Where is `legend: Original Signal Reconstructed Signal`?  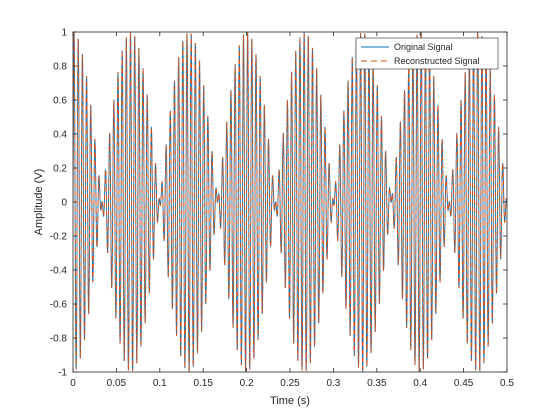
legend: Original Signal Reconstructed Signal is located at coordinates (427, 53).